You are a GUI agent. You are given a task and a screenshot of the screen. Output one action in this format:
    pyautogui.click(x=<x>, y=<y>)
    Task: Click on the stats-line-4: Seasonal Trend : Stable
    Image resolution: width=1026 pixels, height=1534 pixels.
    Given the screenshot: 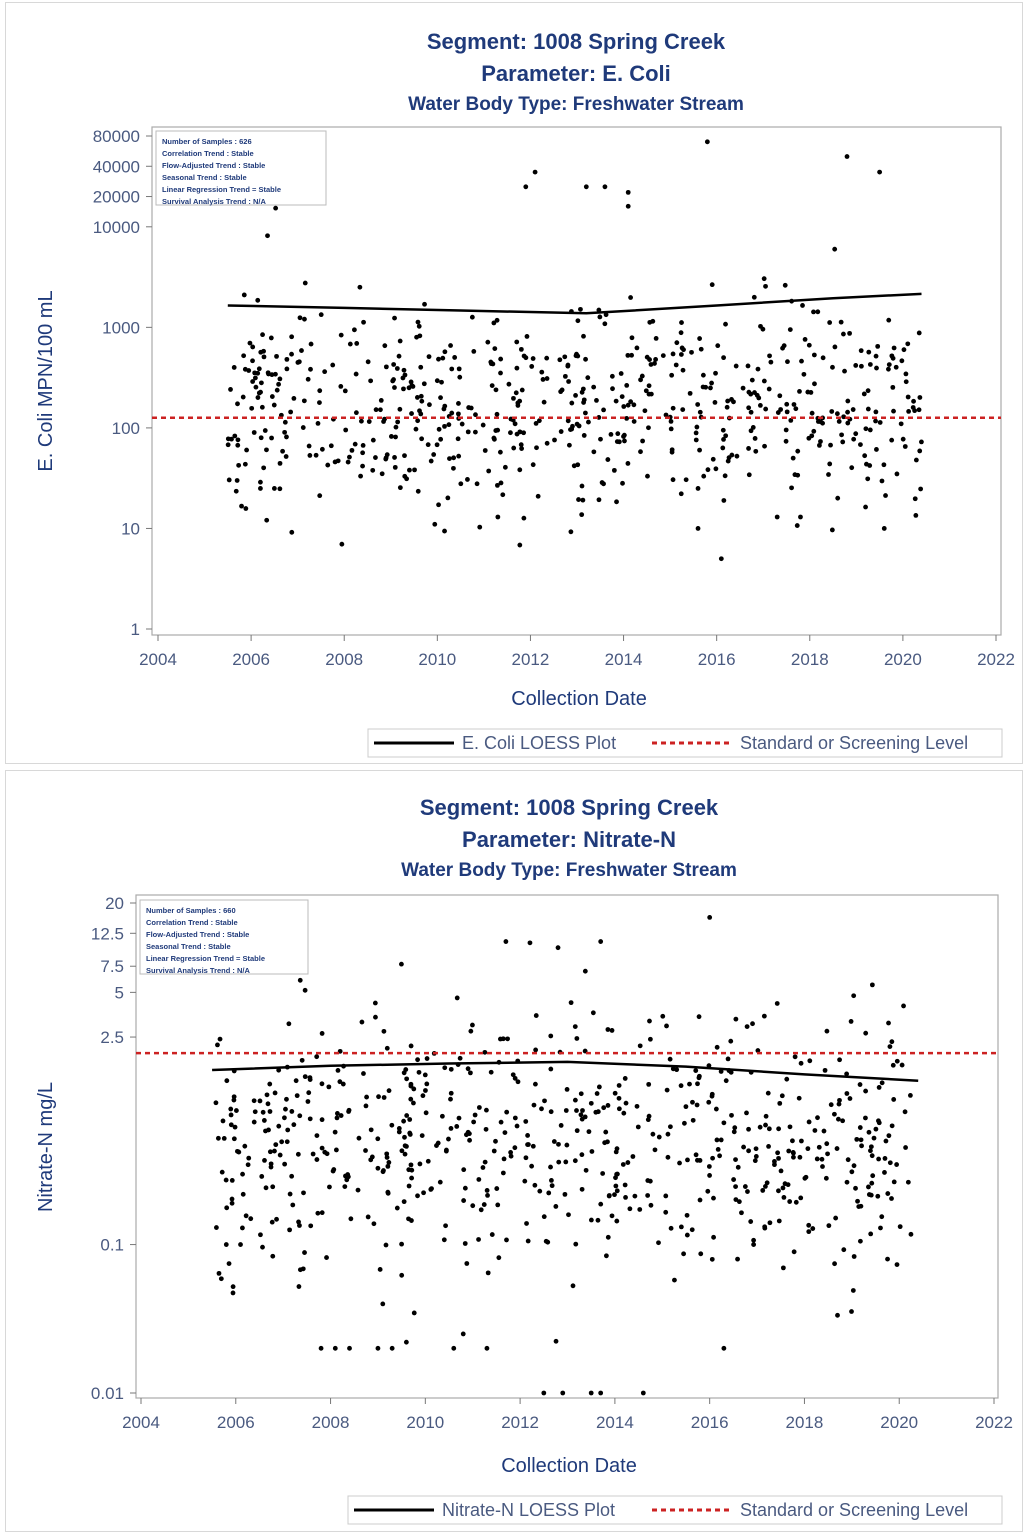 What is the action you would take?
    pyautogui.click(x=204, y=177)
    